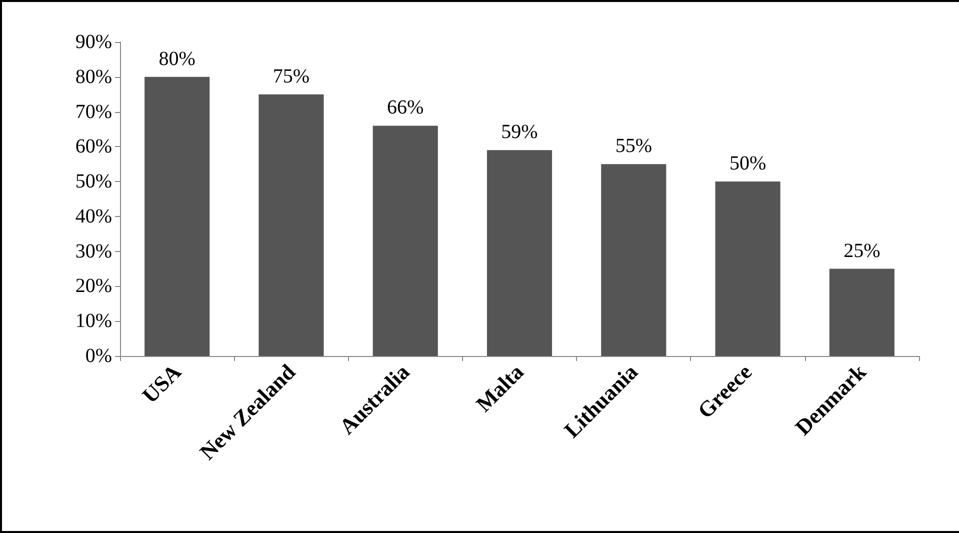 The width and height of the screenshot is (959, 533). Describe the element at coordinates (93, 111) in the screenshot. I see `y-tick-label: 70%` at that location.